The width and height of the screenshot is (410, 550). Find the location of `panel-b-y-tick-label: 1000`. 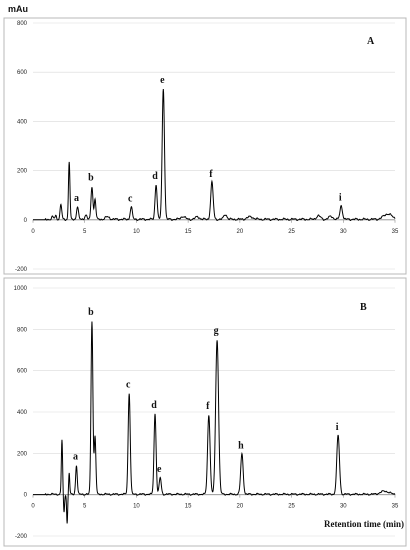

panel-b-y-tick-label: 1000 is located at coordinates (21, 289).